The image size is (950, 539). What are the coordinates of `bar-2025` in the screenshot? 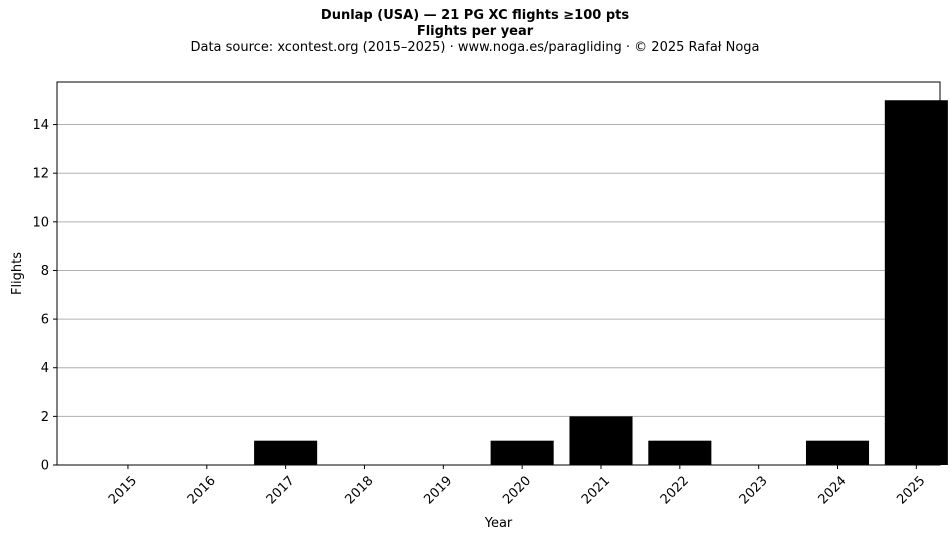 It's located at (916, 282).